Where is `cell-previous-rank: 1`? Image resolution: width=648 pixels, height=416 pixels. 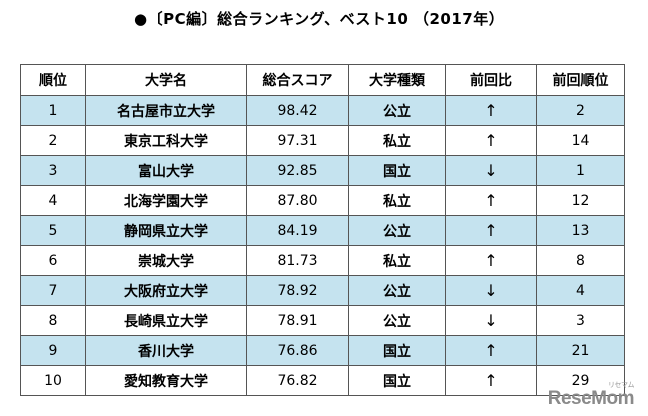
cell-previous-rank: 1 is located at coordinates (580, 170).